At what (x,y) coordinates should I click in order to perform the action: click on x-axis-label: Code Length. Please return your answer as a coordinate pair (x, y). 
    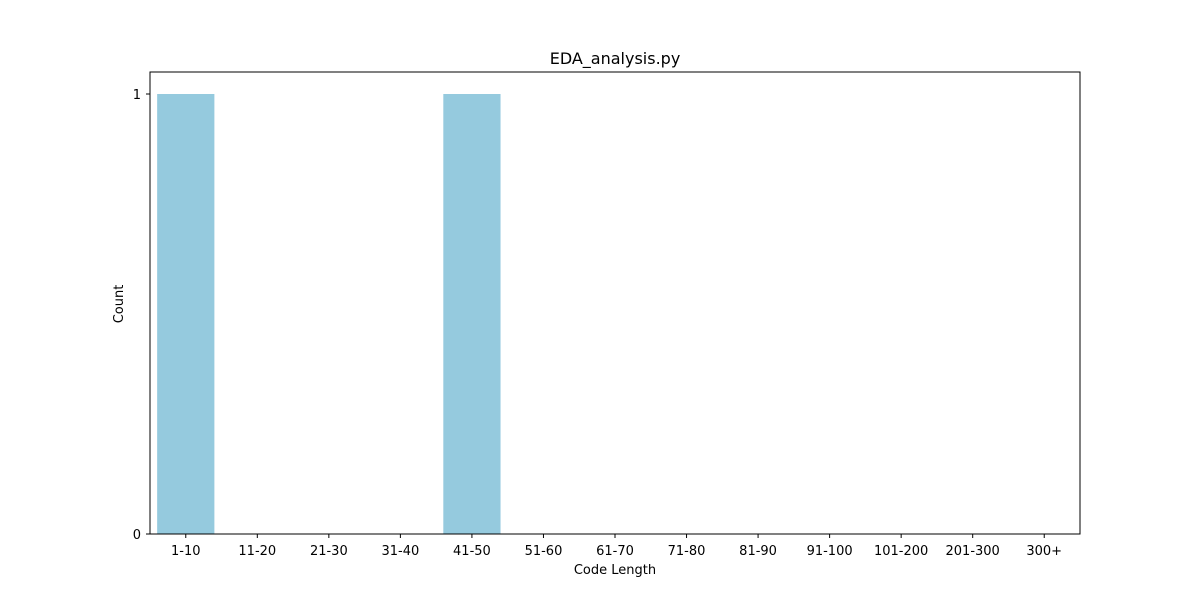
    Looking at the image, I should click on (615, 570).